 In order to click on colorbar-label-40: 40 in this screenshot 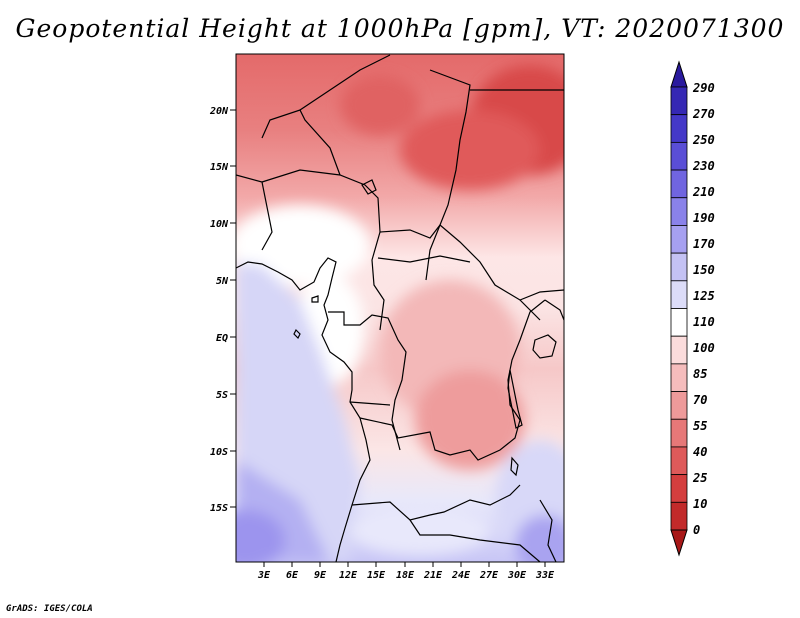, I will do `click(700, 452)`.